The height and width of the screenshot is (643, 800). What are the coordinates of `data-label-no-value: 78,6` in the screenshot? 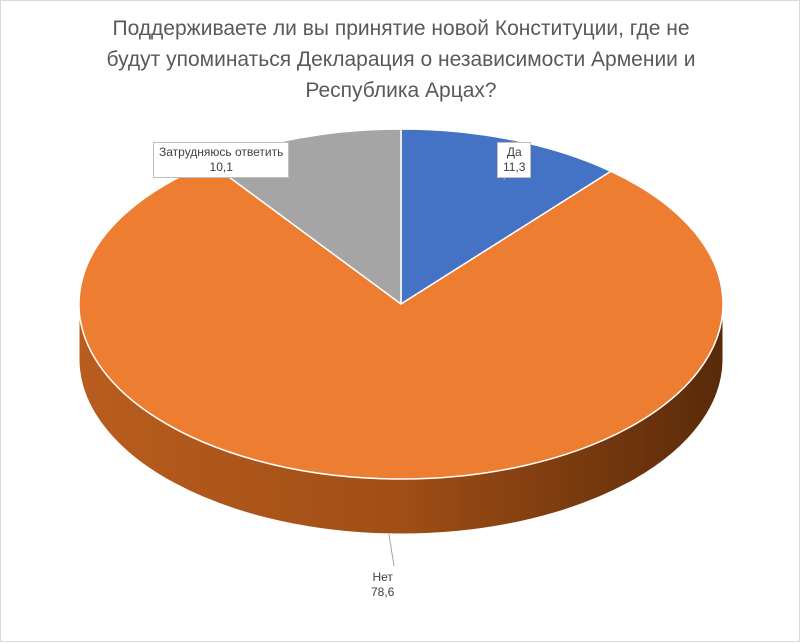 It's located at (383, 592).